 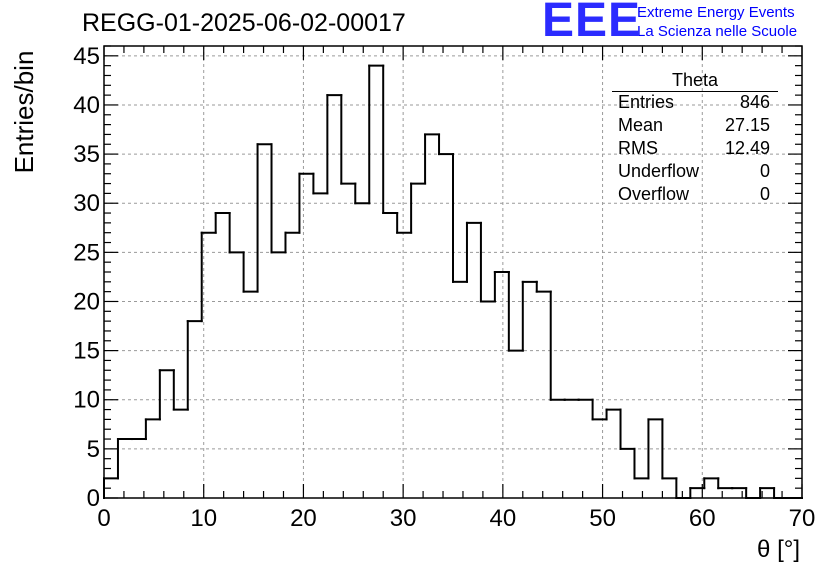 What do you see at coordinates (747, 125) in the screenshot?
I see `stats-value: 27.15` at bounding box center [747, 125].